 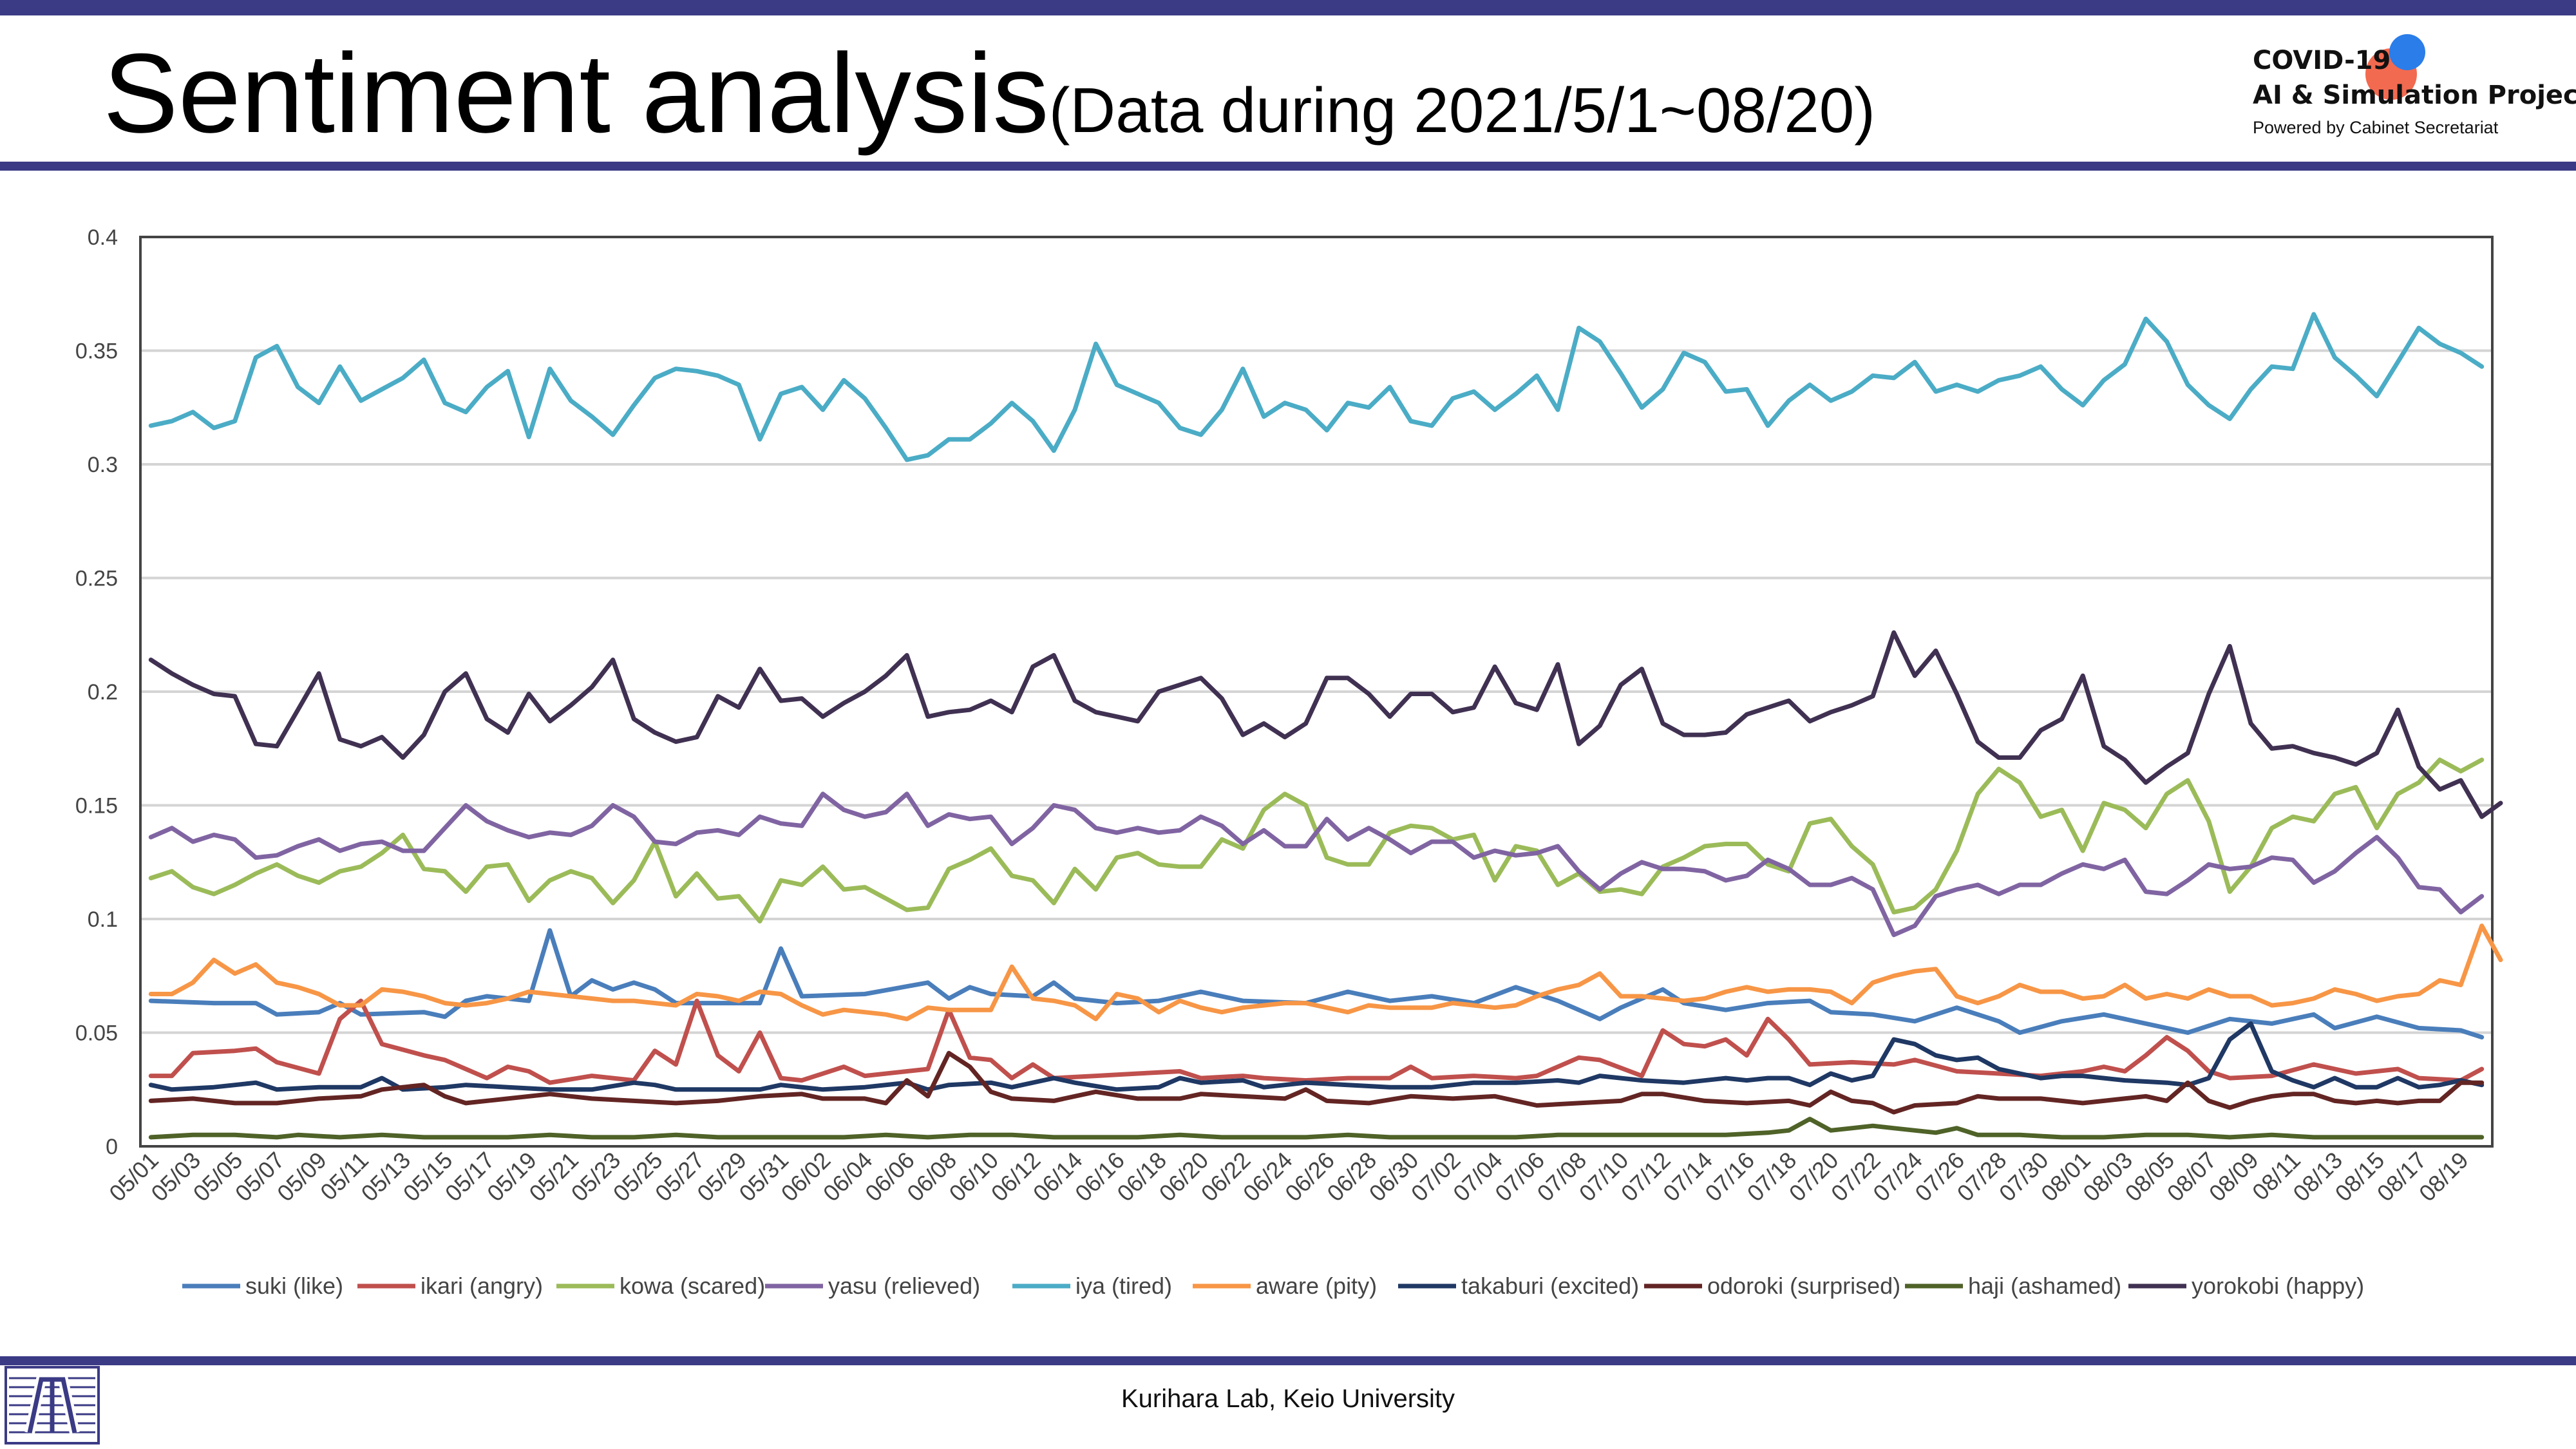 I want to click on x-tick: 05/03, so click(x=175, y=1177).